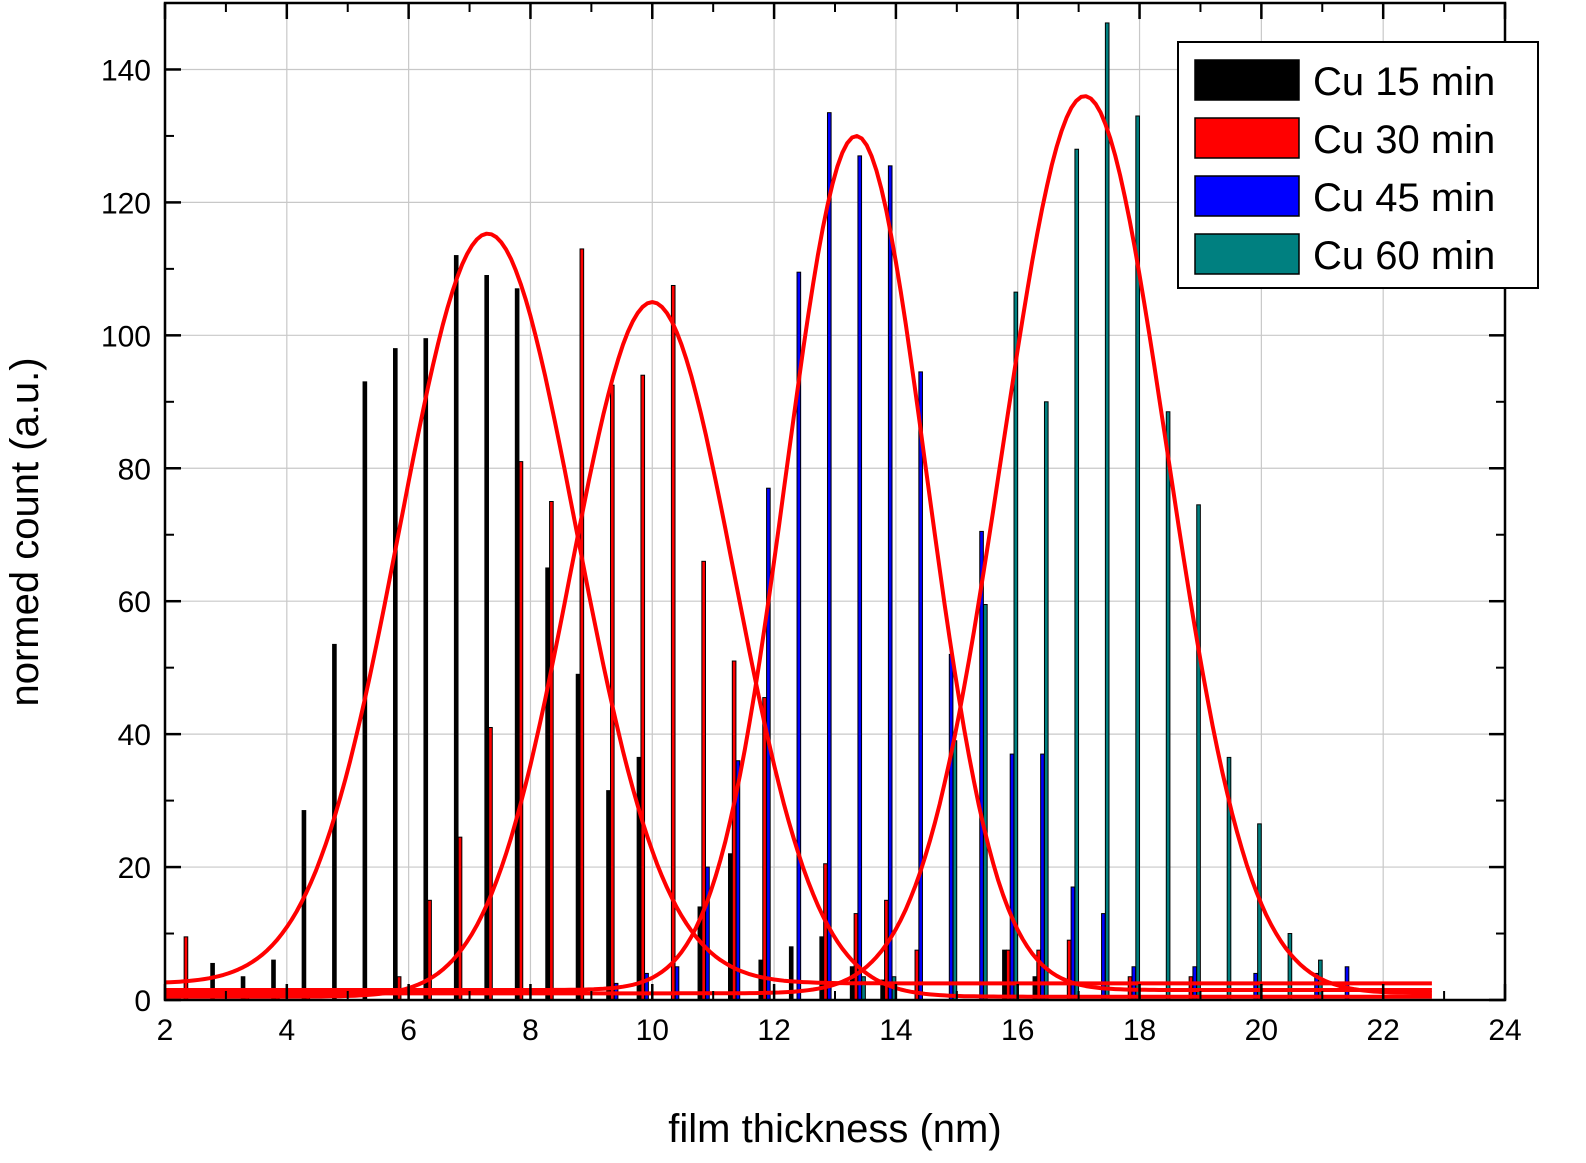 The width and height of the screenshot is (1586, 1163). What do you see at coordinates (134, 602) in the screenshot?
I see `y-tick-label: 60` at bounding box center [134, 602].